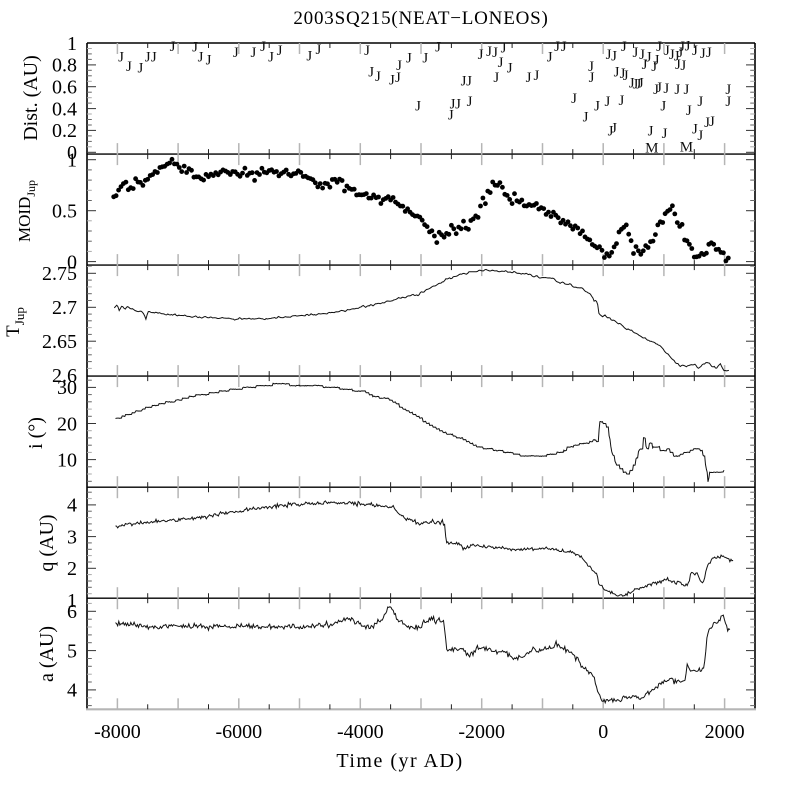 This screenshot has height=797, width=797. I want to click on svg-text: 20, so click(67, 424).